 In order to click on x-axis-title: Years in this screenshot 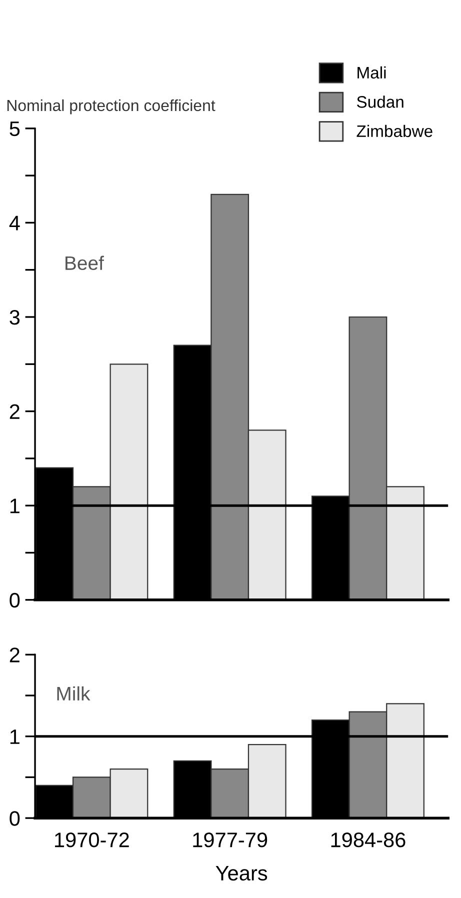, I will do `click(242, 873)`.